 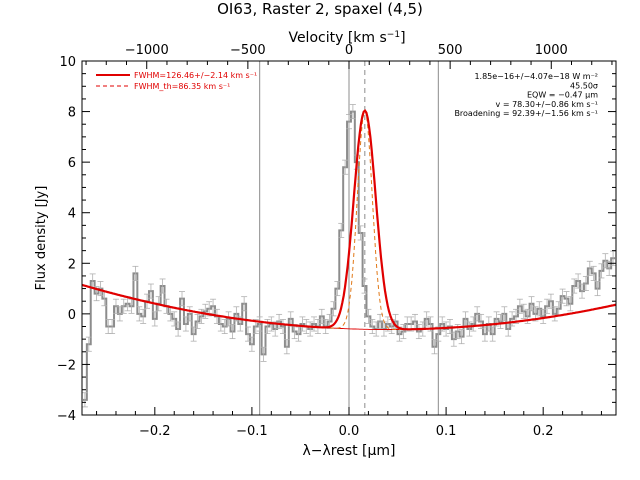 What do you see at coordinates (562, 95) in the screenshot?
I see `annotation-line-2: EQW = −0.47 μm` at bounding box center [562, 95].